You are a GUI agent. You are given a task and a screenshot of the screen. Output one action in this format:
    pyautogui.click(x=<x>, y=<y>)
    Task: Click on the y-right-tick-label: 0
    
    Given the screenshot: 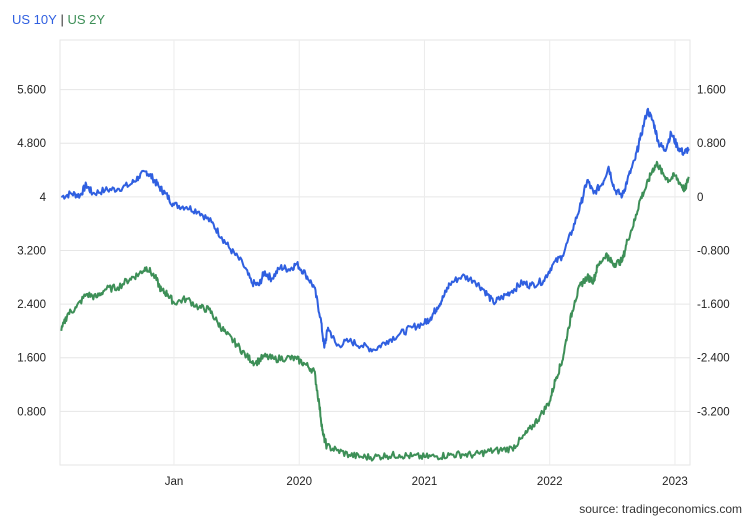 What is the action you would take?
    pyautogui.click(x=700, y=198)
    